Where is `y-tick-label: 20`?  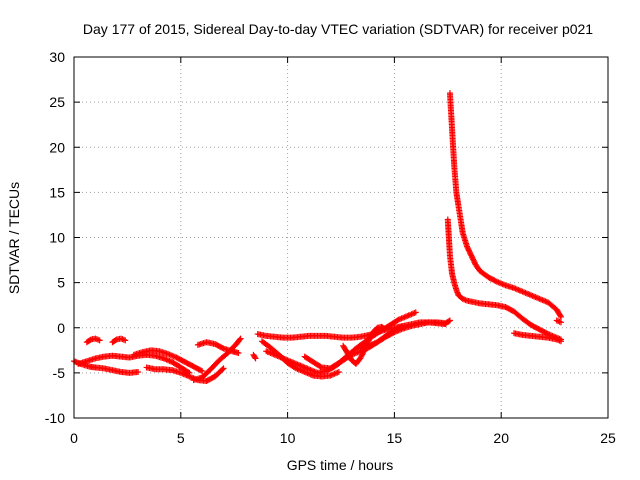 y-tick-label: 20 is located at coordinates (57, 147).